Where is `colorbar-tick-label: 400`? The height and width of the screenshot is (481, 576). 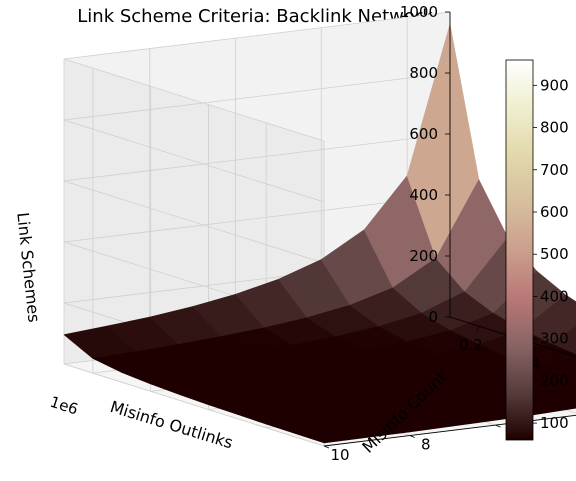
colorbar-tick-label: 400 is located at coordinates (554, 296).